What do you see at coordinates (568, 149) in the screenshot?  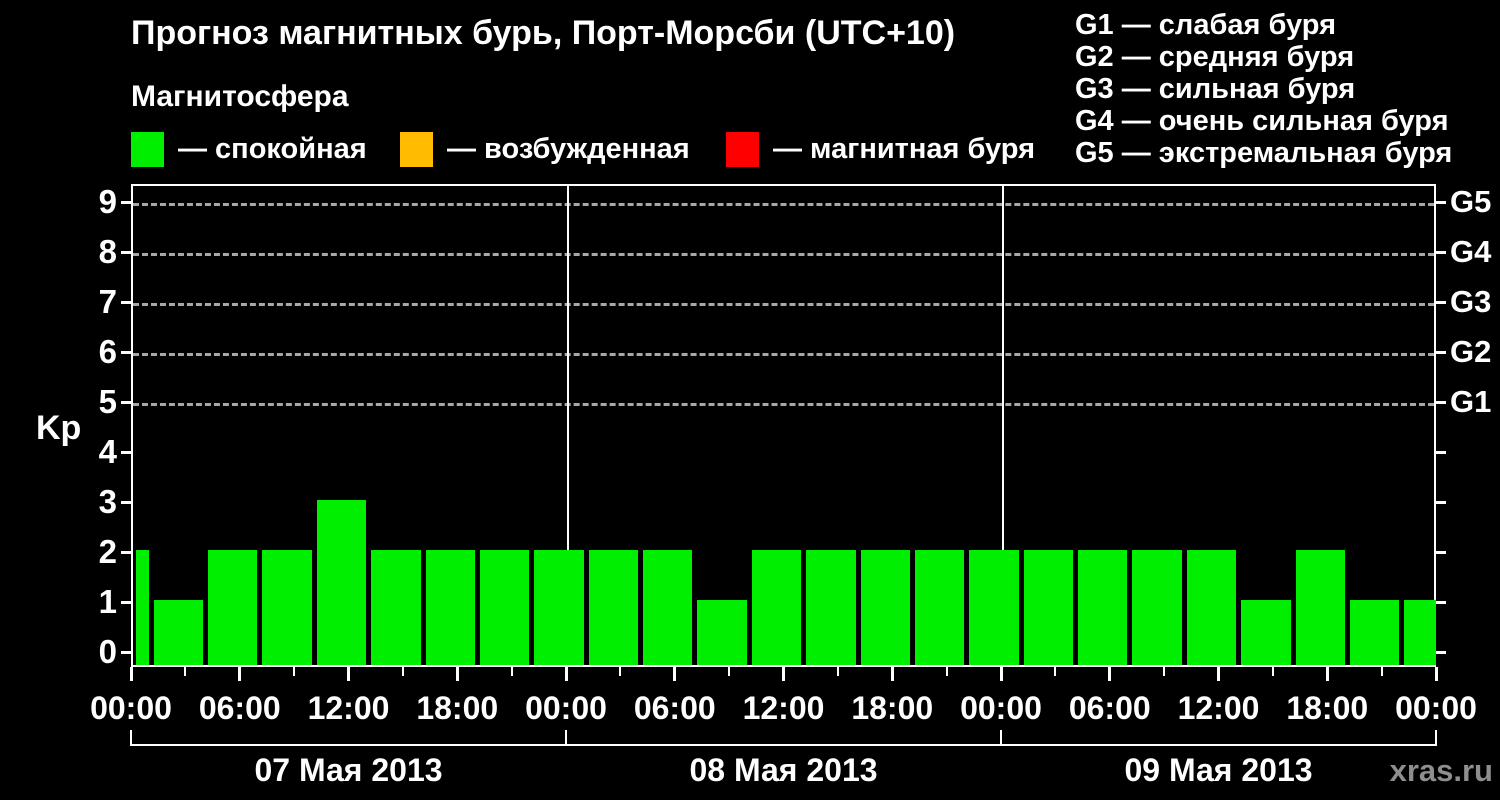 I see `legend-label-excited: — возбужденная` at bounding box center [568, 149].